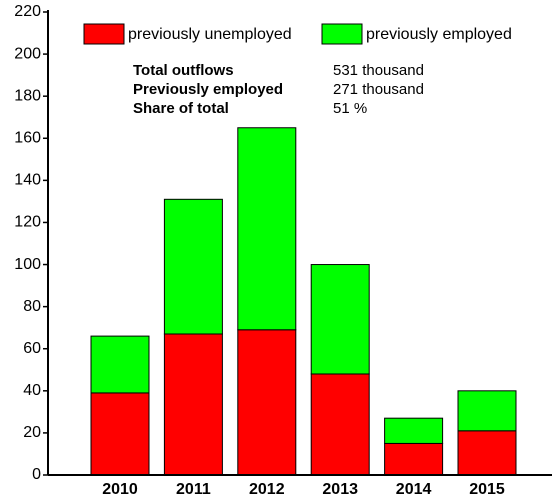 The image size is (554, 502). What do you see at coordinates (27, 137) in the screenshot?
I see `y-tick-label: 160` at bounding box center [27, 137].